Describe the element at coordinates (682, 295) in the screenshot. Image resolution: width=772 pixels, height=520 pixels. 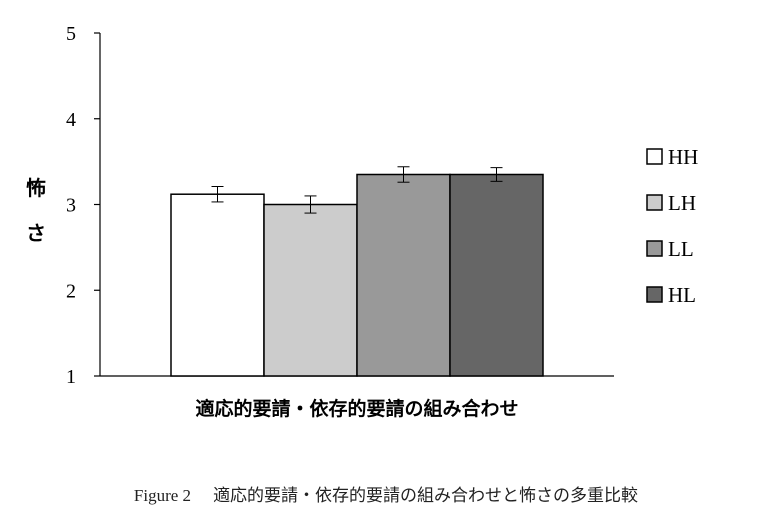
I see `legend-label-HL: HL` at that location.